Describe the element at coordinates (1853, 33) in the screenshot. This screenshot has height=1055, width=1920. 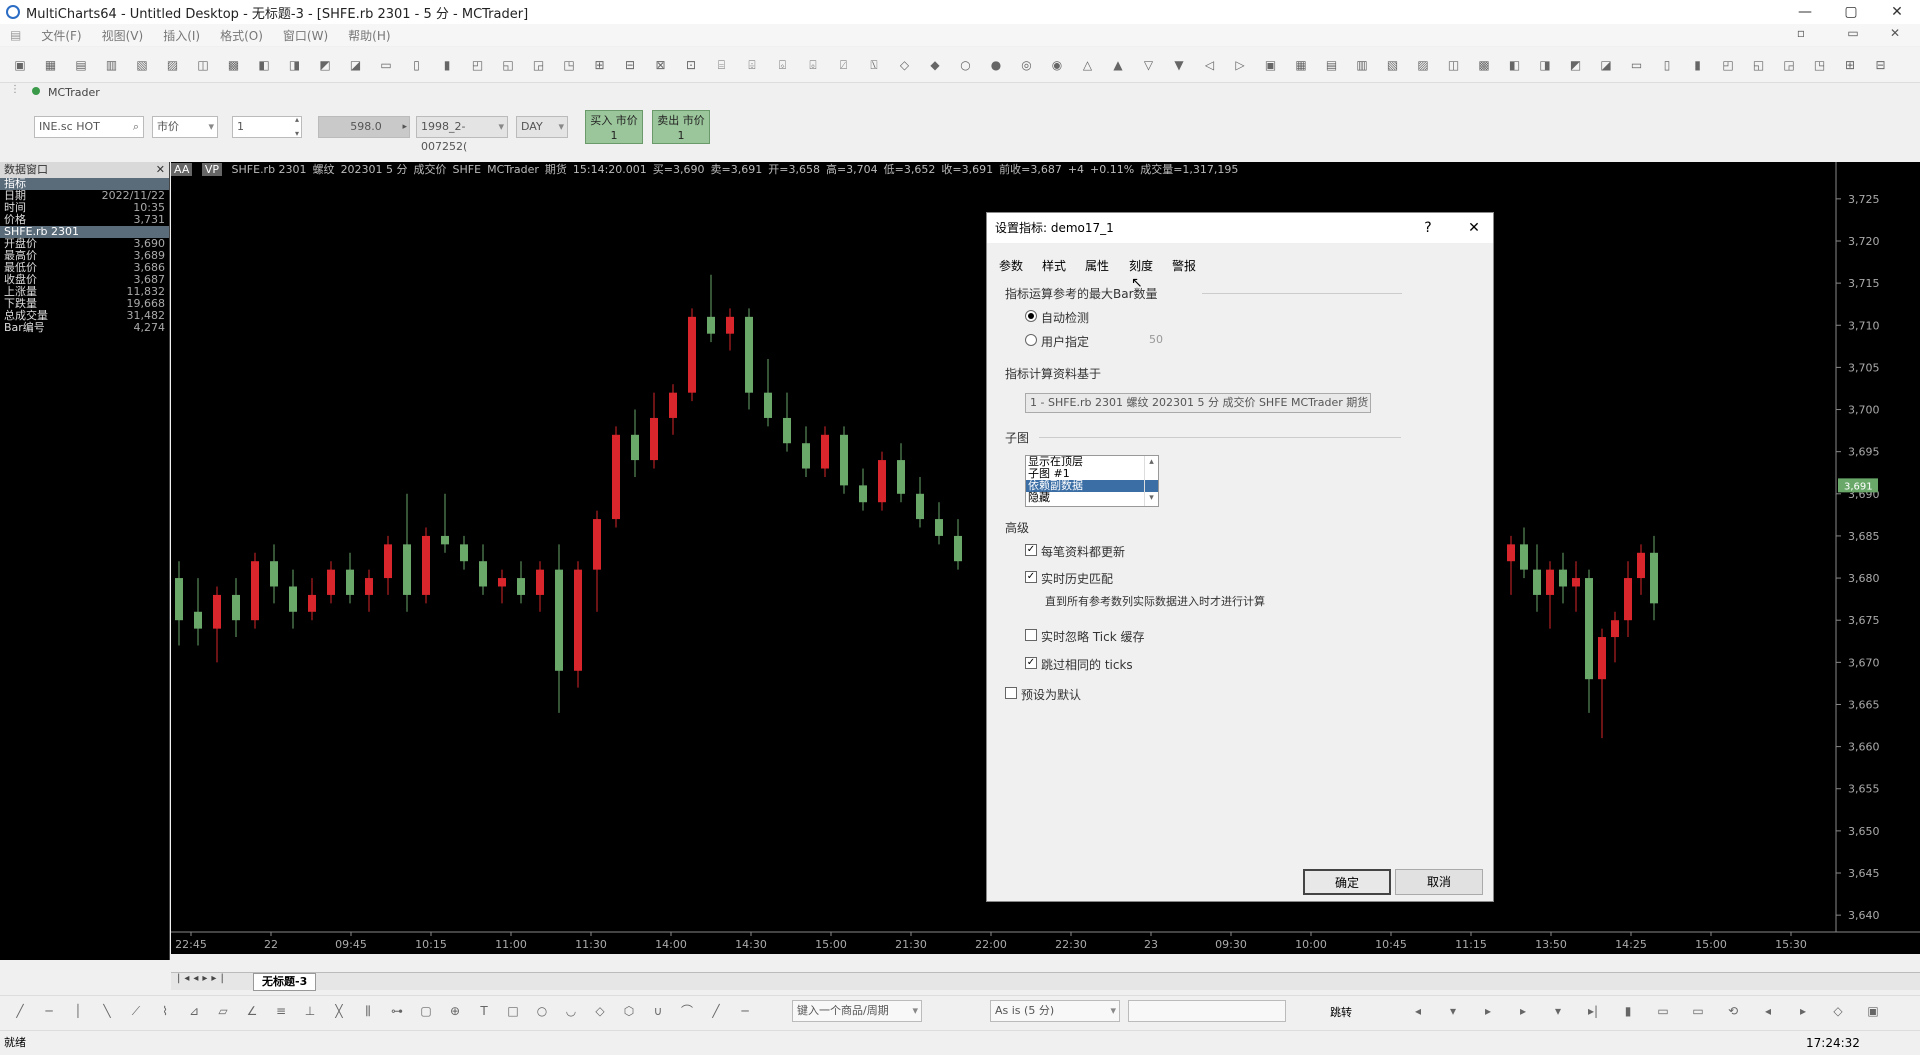
I see `mdi-restore-icon: ▭` at that location.